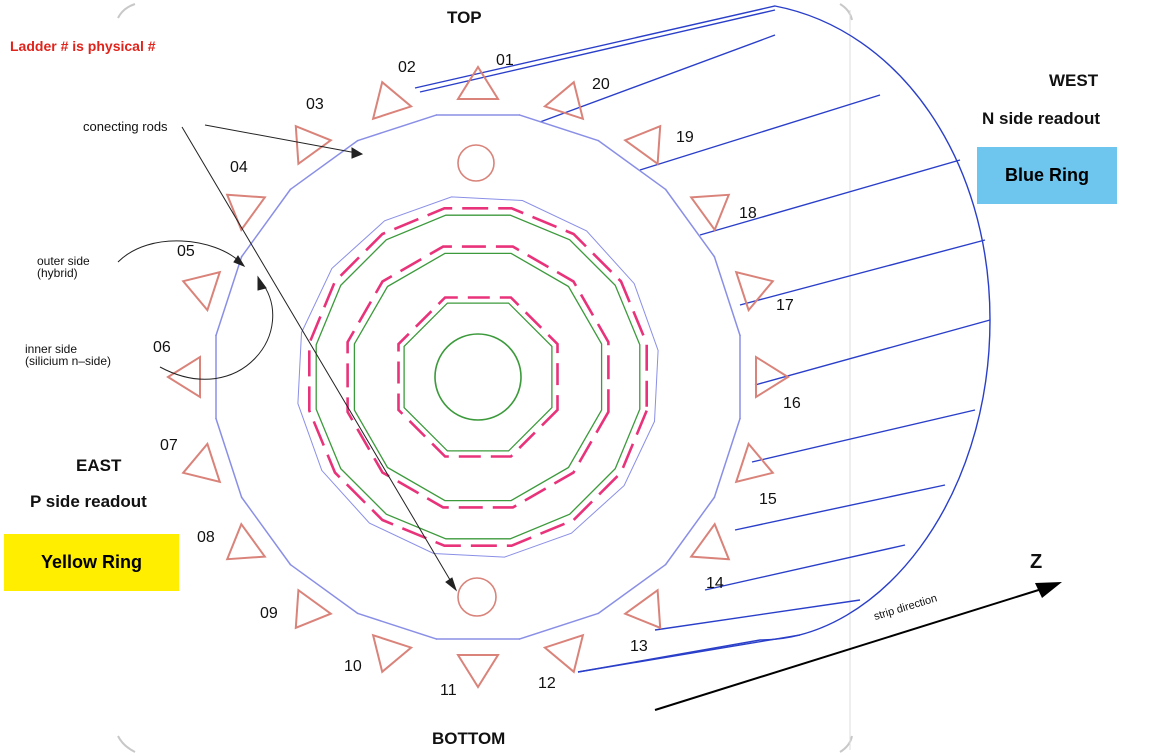 The width and height of the screenshot is (1151, 755). I want to click on inner-side-pointer, so click(216, 329).